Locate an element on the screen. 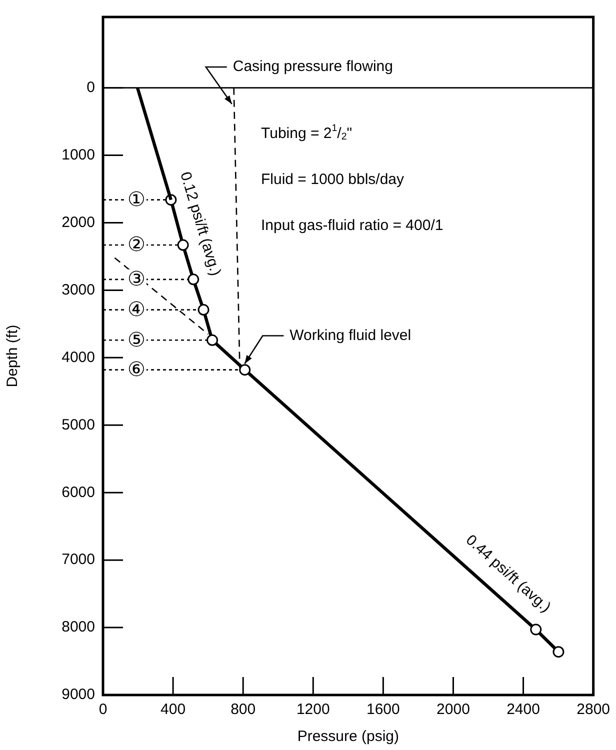 The width and height of the screenshot is (616, 750). annotation: ① is located at coordinates (136, 199).